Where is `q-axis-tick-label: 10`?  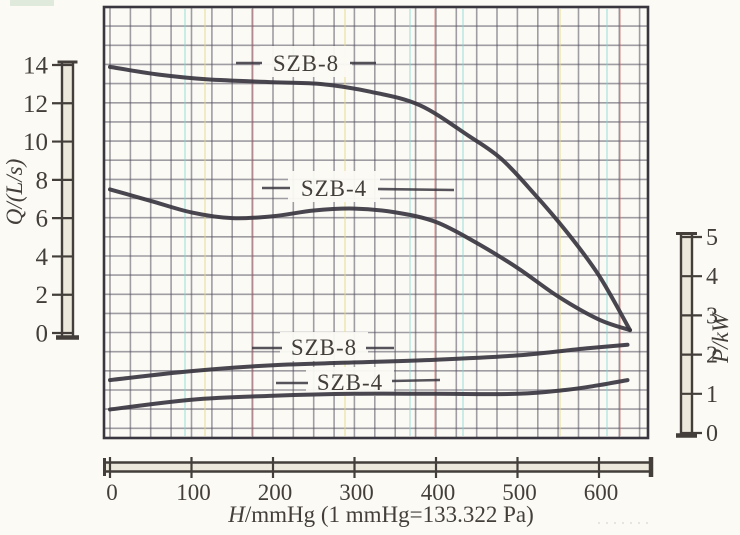
q-axis-tick-label: 10 is located at coordinates (35, 142).